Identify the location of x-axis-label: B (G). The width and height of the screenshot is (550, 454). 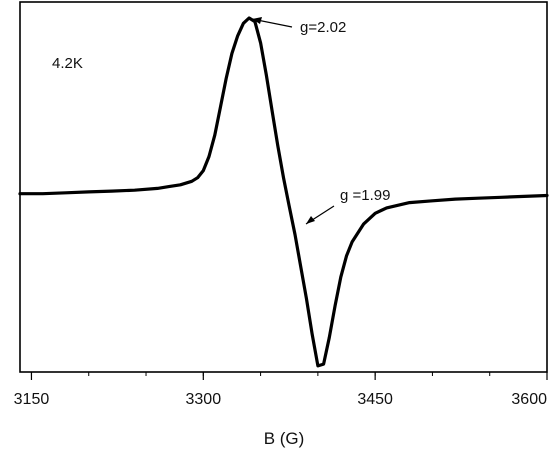
(284, 438).